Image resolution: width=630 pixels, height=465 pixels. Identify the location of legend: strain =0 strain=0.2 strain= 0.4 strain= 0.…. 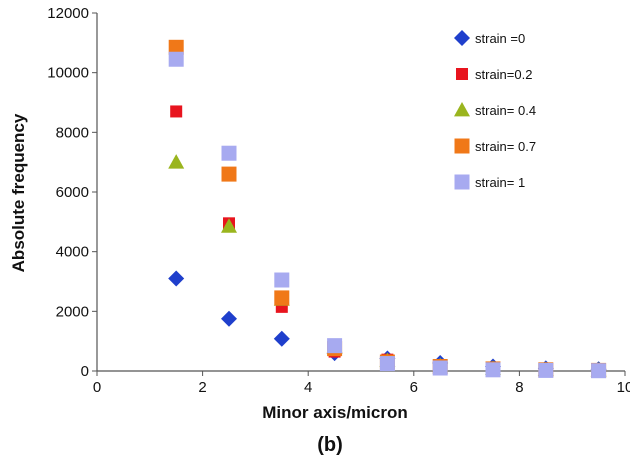
(495, 110).